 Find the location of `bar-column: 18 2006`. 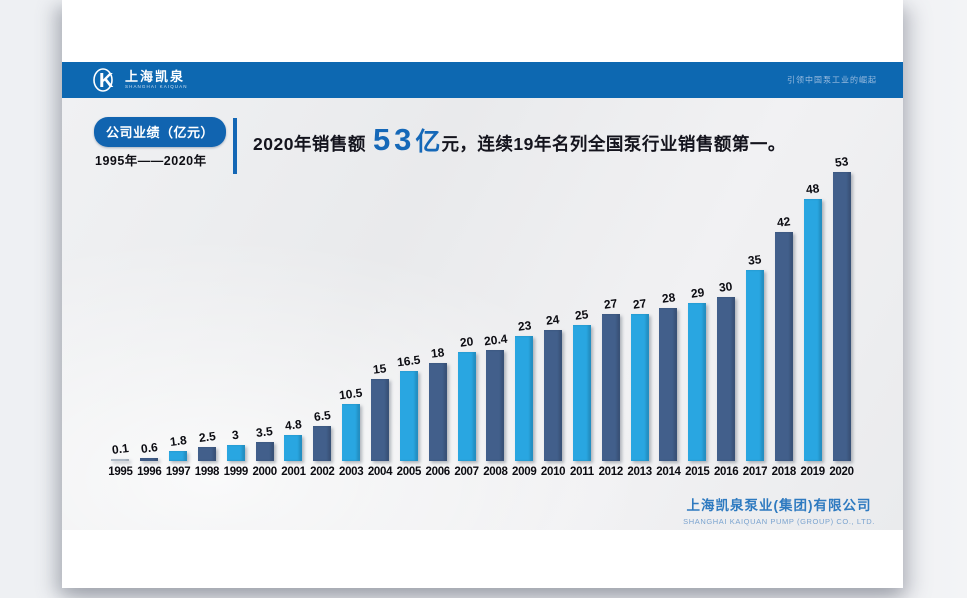

bar-column: 18 2006 is located at coordinates (437, 303).